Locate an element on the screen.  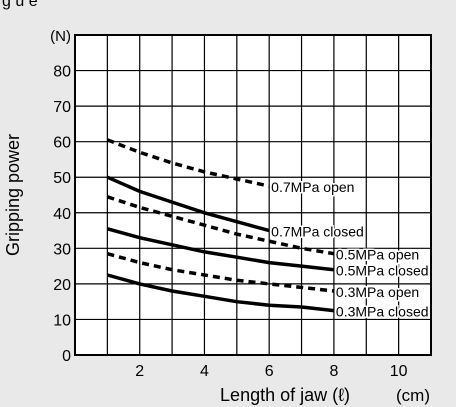
y-tick-label: 70 is located at coordinates (62, 107).